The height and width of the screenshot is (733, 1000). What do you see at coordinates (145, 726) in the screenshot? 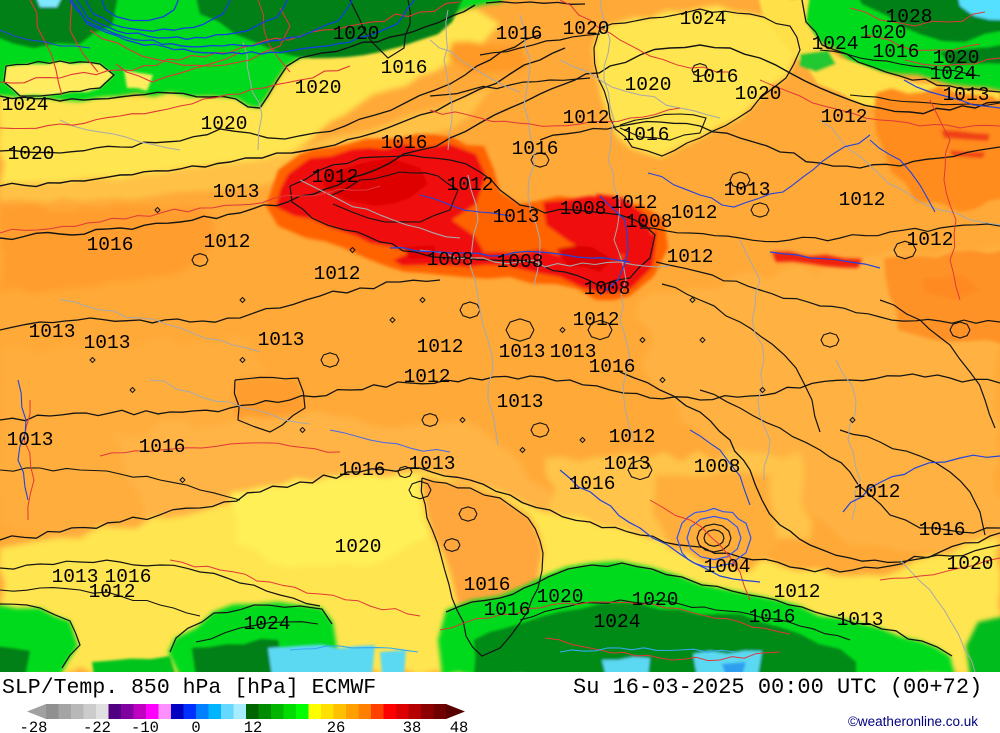
I see `svg-text: -10` at bounding box center [145, 726].